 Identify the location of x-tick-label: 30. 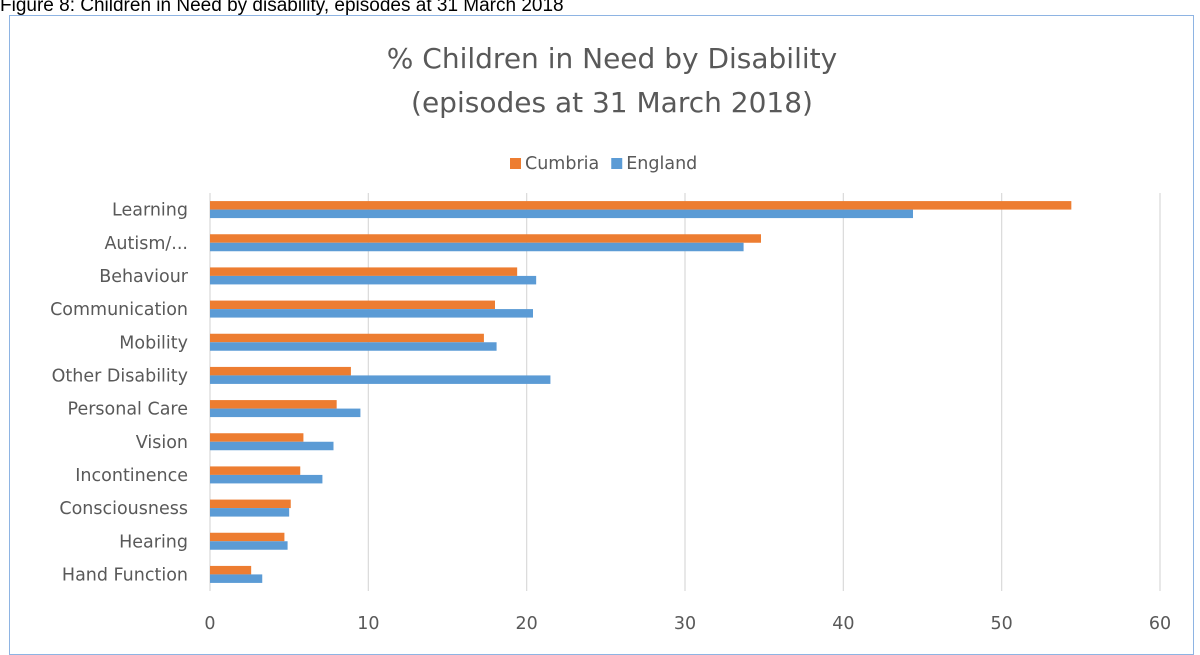
(685, 624).